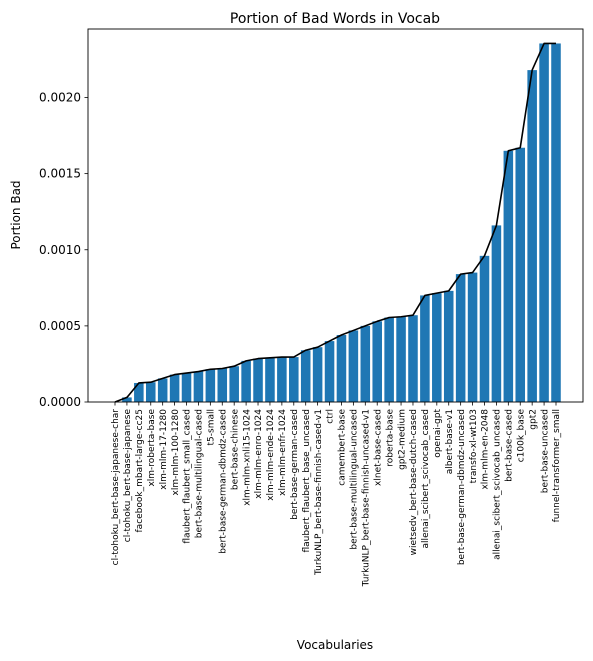  I want to click on y-axis: 0.0000 0.0005 0.0010 0.0015 0.0020, so click(63, 250).